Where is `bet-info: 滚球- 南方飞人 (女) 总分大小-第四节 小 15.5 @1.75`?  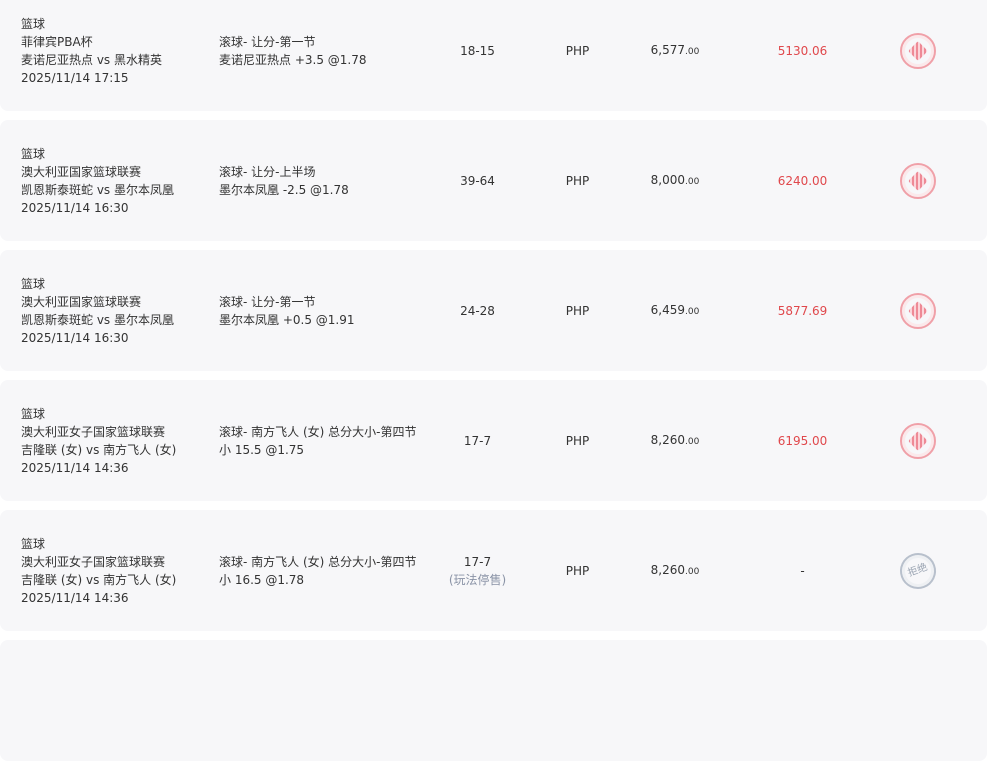
bet-info: 滚球- 南方飞人 (女) 总分大小-第四节 小 15.5 @1.75 is located at coordinates (329, 440).